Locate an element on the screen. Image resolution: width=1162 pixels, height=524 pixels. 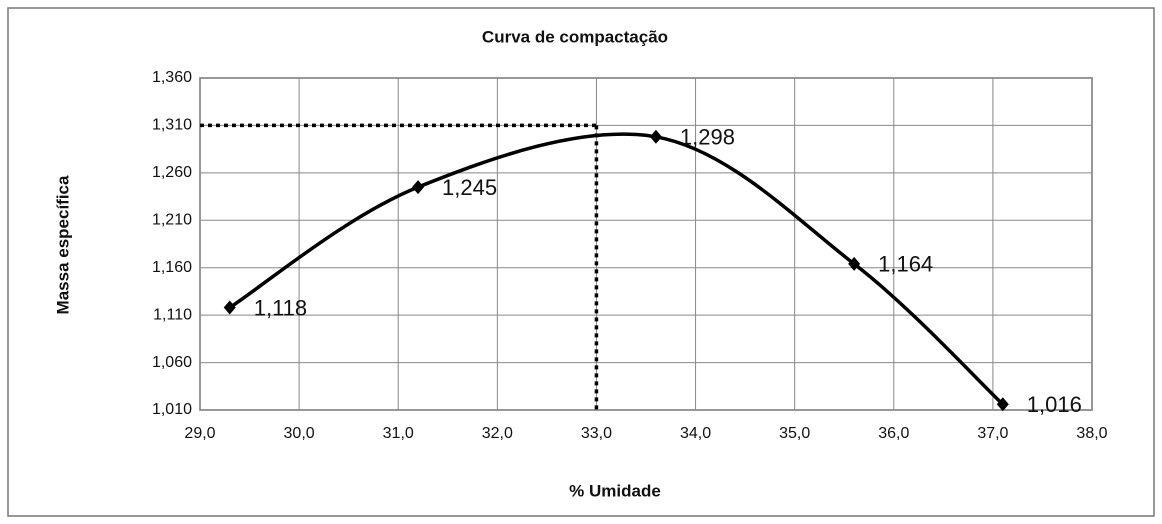
x-tick-label: 36,0 is located at coordinates (893, 433).